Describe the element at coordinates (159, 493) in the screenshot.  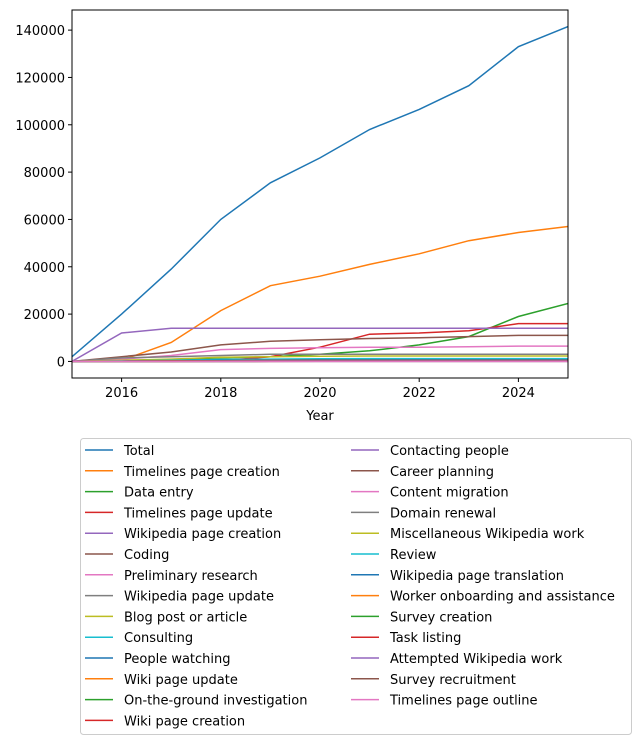
I see `legend-label: Data entry` at that location.